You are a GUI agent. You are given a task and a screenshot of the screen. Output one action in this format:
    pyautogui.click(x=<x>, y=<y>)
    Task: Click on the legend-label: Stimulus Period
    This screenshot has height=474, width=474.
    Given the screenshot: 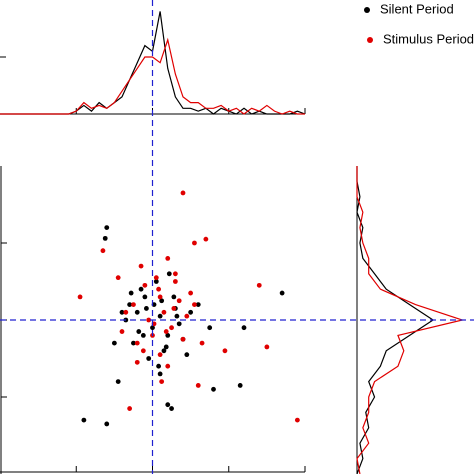 What is the action you would take?
    pyautogui.click(x=428, y=38)
    